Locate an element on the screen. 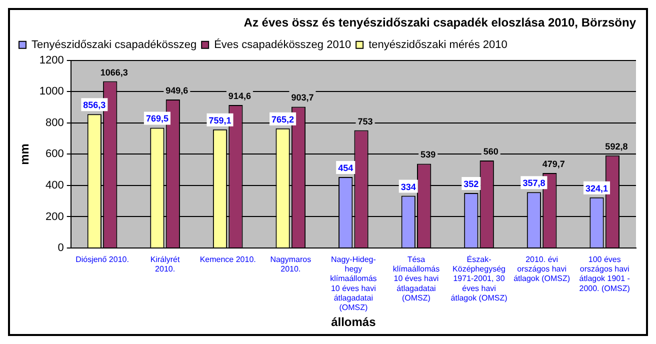 This screenshot has height=344, width=656. data-label: 753 is located at coordinates (365, 121).